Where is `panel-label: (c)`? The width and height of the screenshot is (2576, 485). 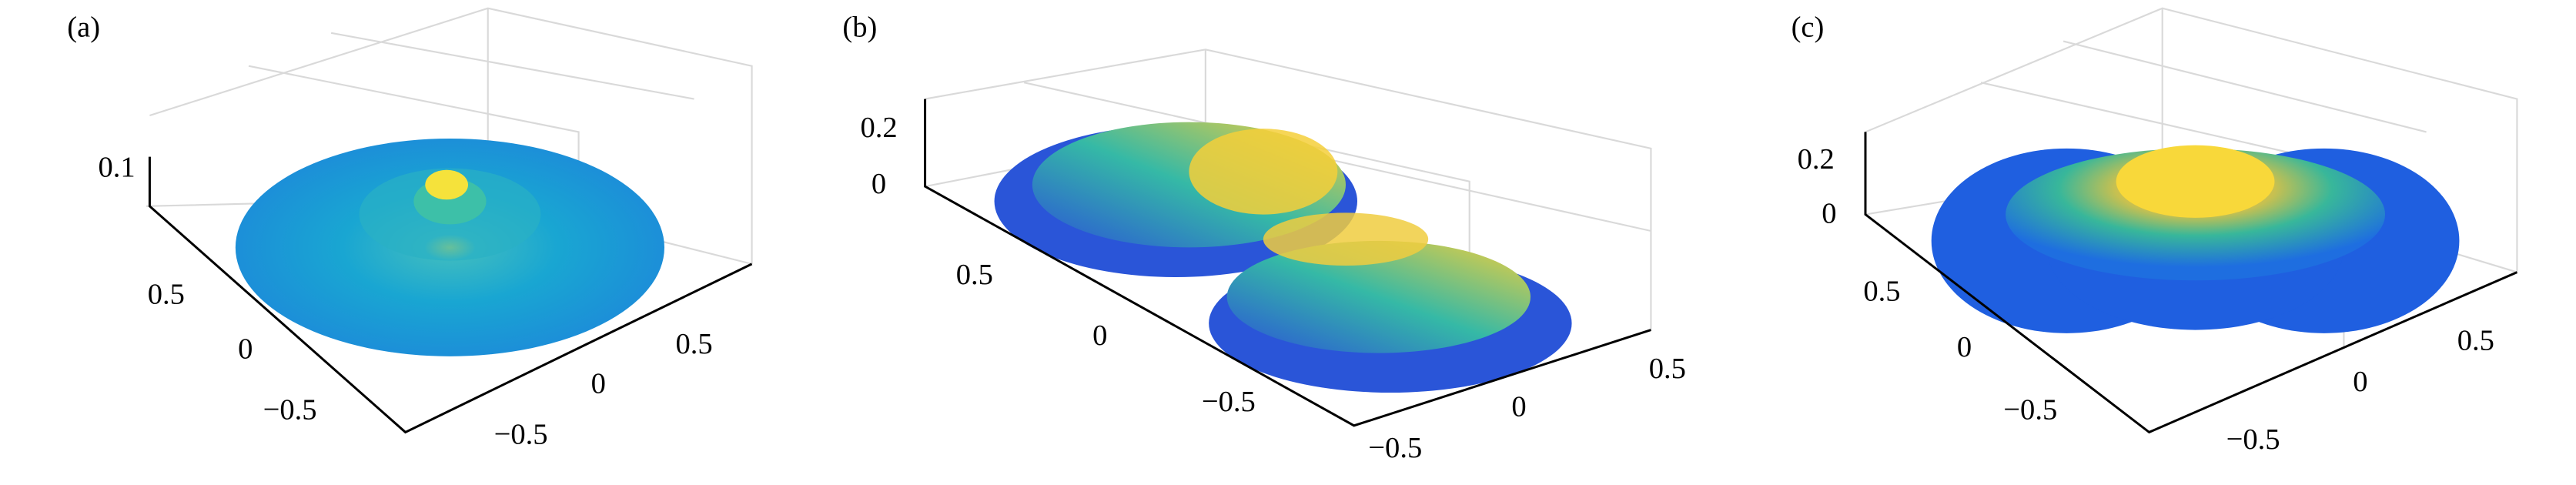 panel-label: (c) is located at coordinates (1808, 27).